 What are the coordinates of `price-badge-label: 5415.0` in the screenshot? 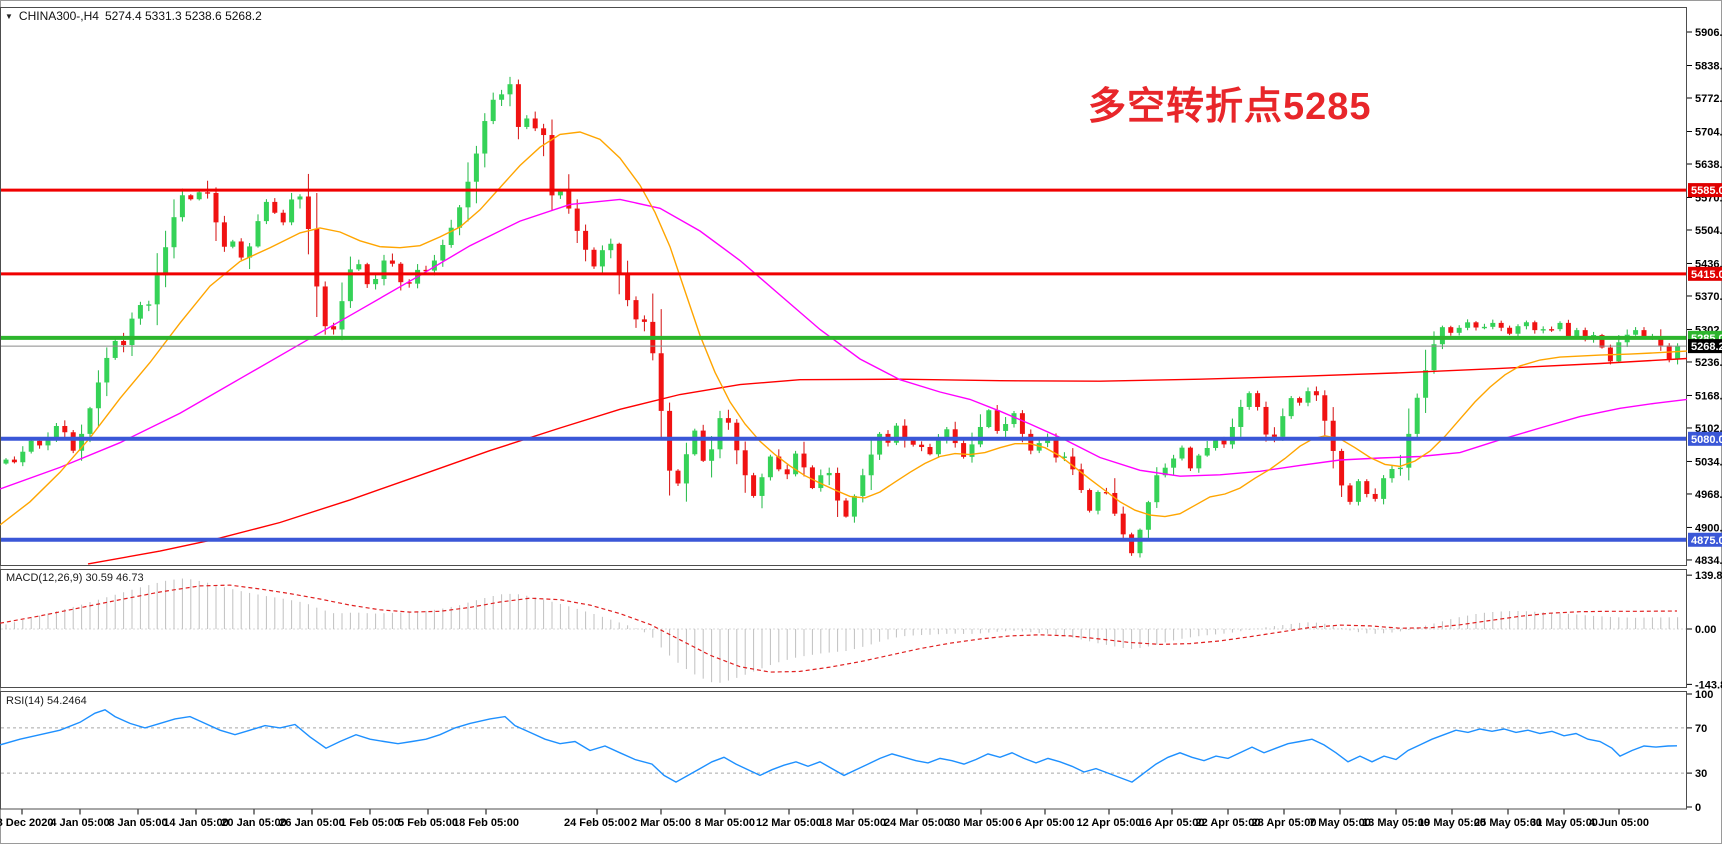 It's located at (1706, 275).